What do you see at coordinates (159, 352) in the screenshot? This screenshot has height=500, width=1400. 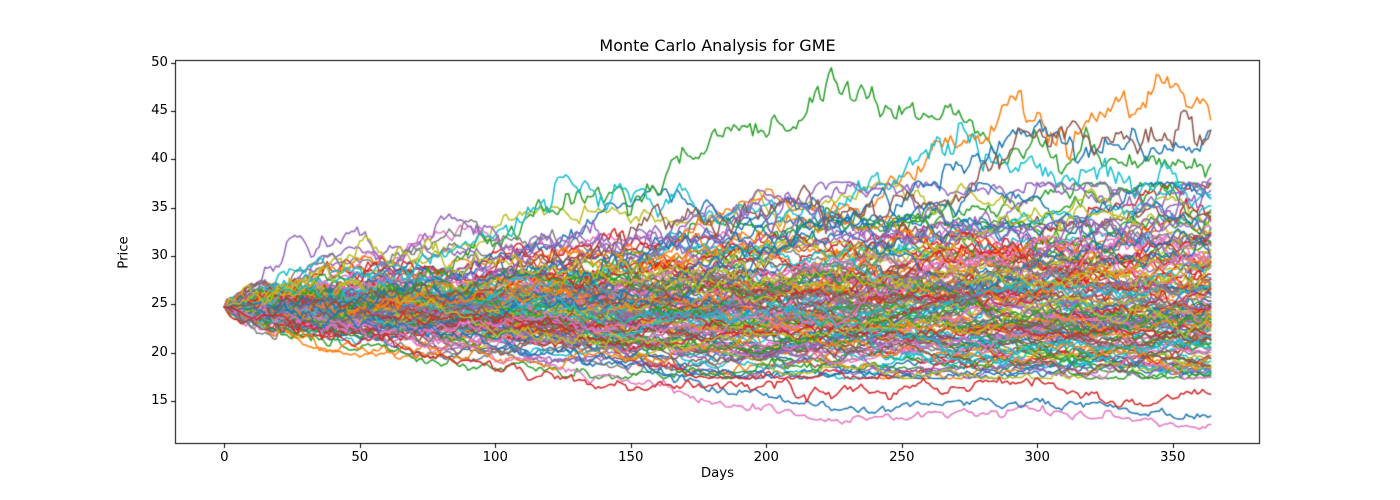 I see `y-tick-label: 20` at bounding box center [159, 352].